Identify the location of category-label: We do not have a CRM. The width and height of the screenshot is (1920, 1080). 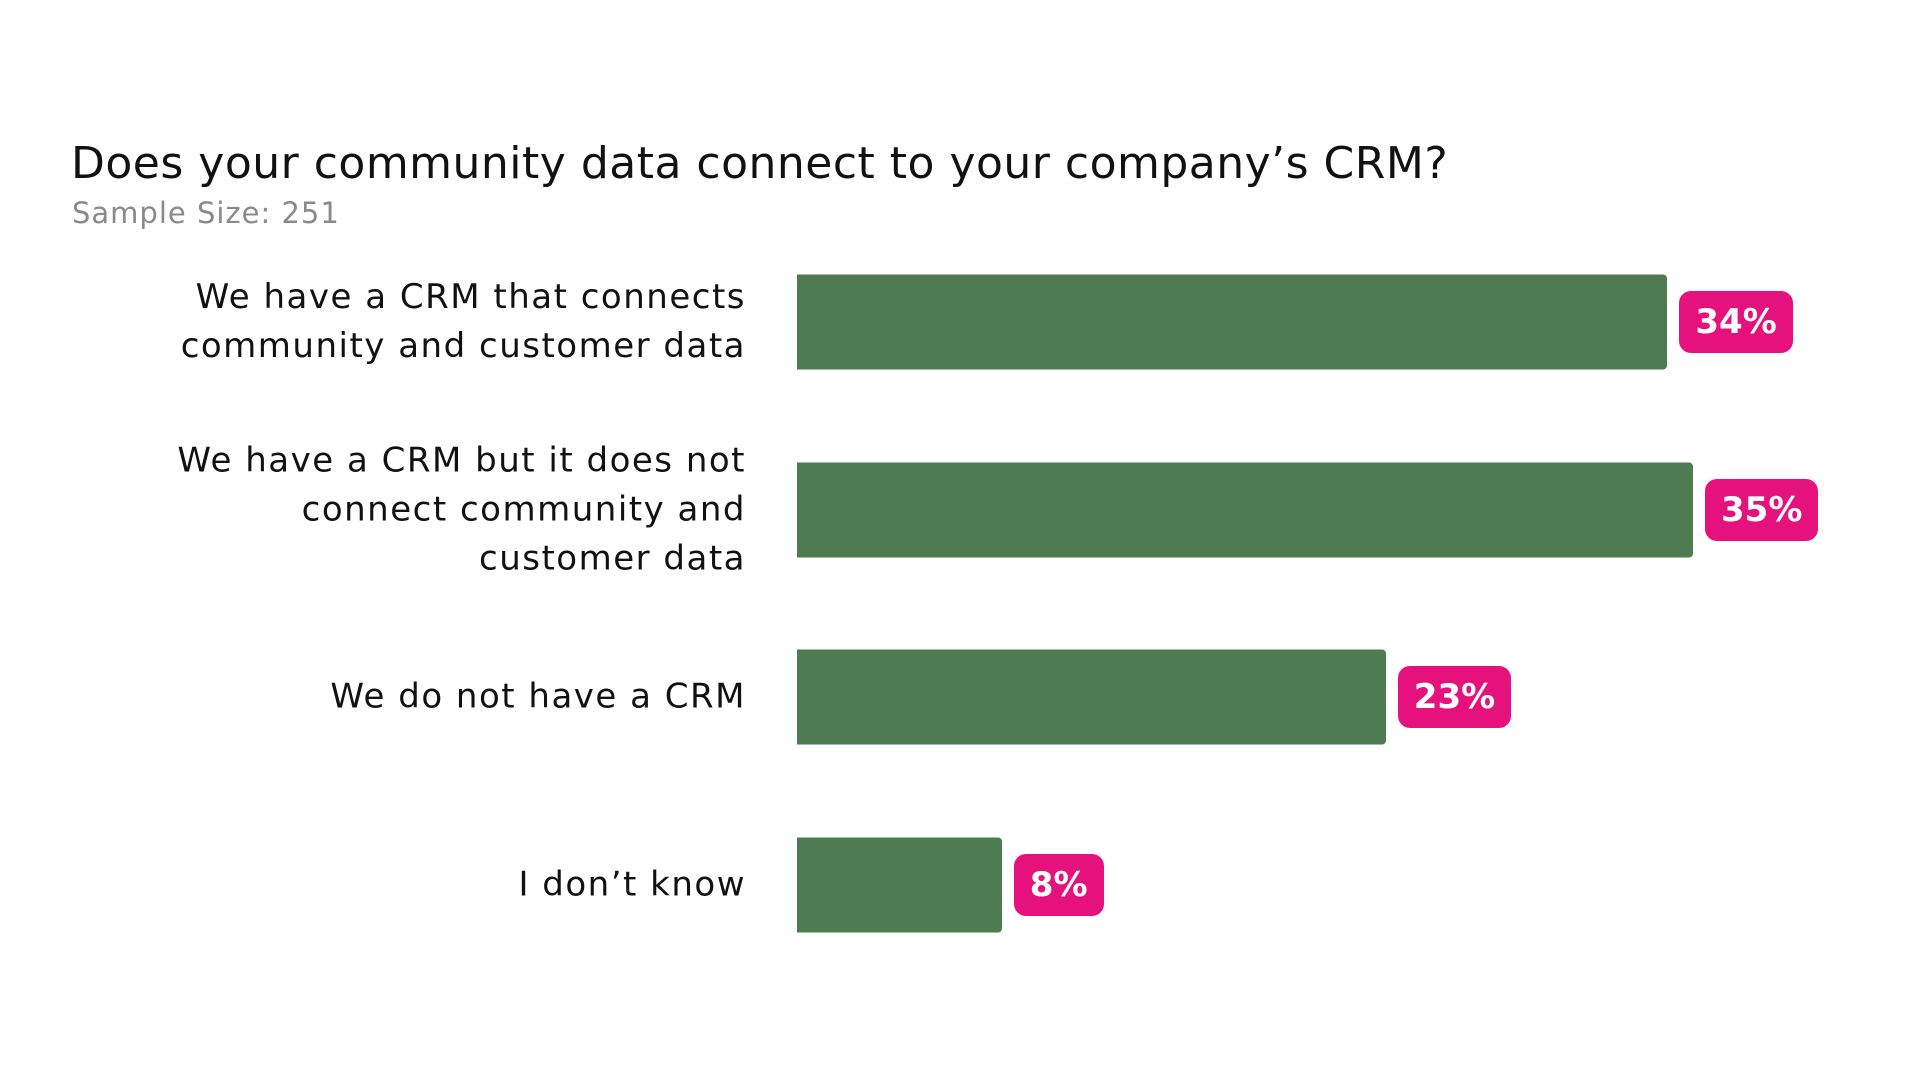
(538, 696).